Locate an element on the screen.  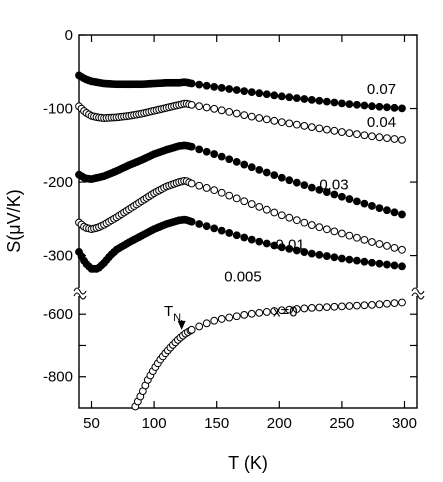
x-tick-label: 50 is located at coordinates (91, 423).